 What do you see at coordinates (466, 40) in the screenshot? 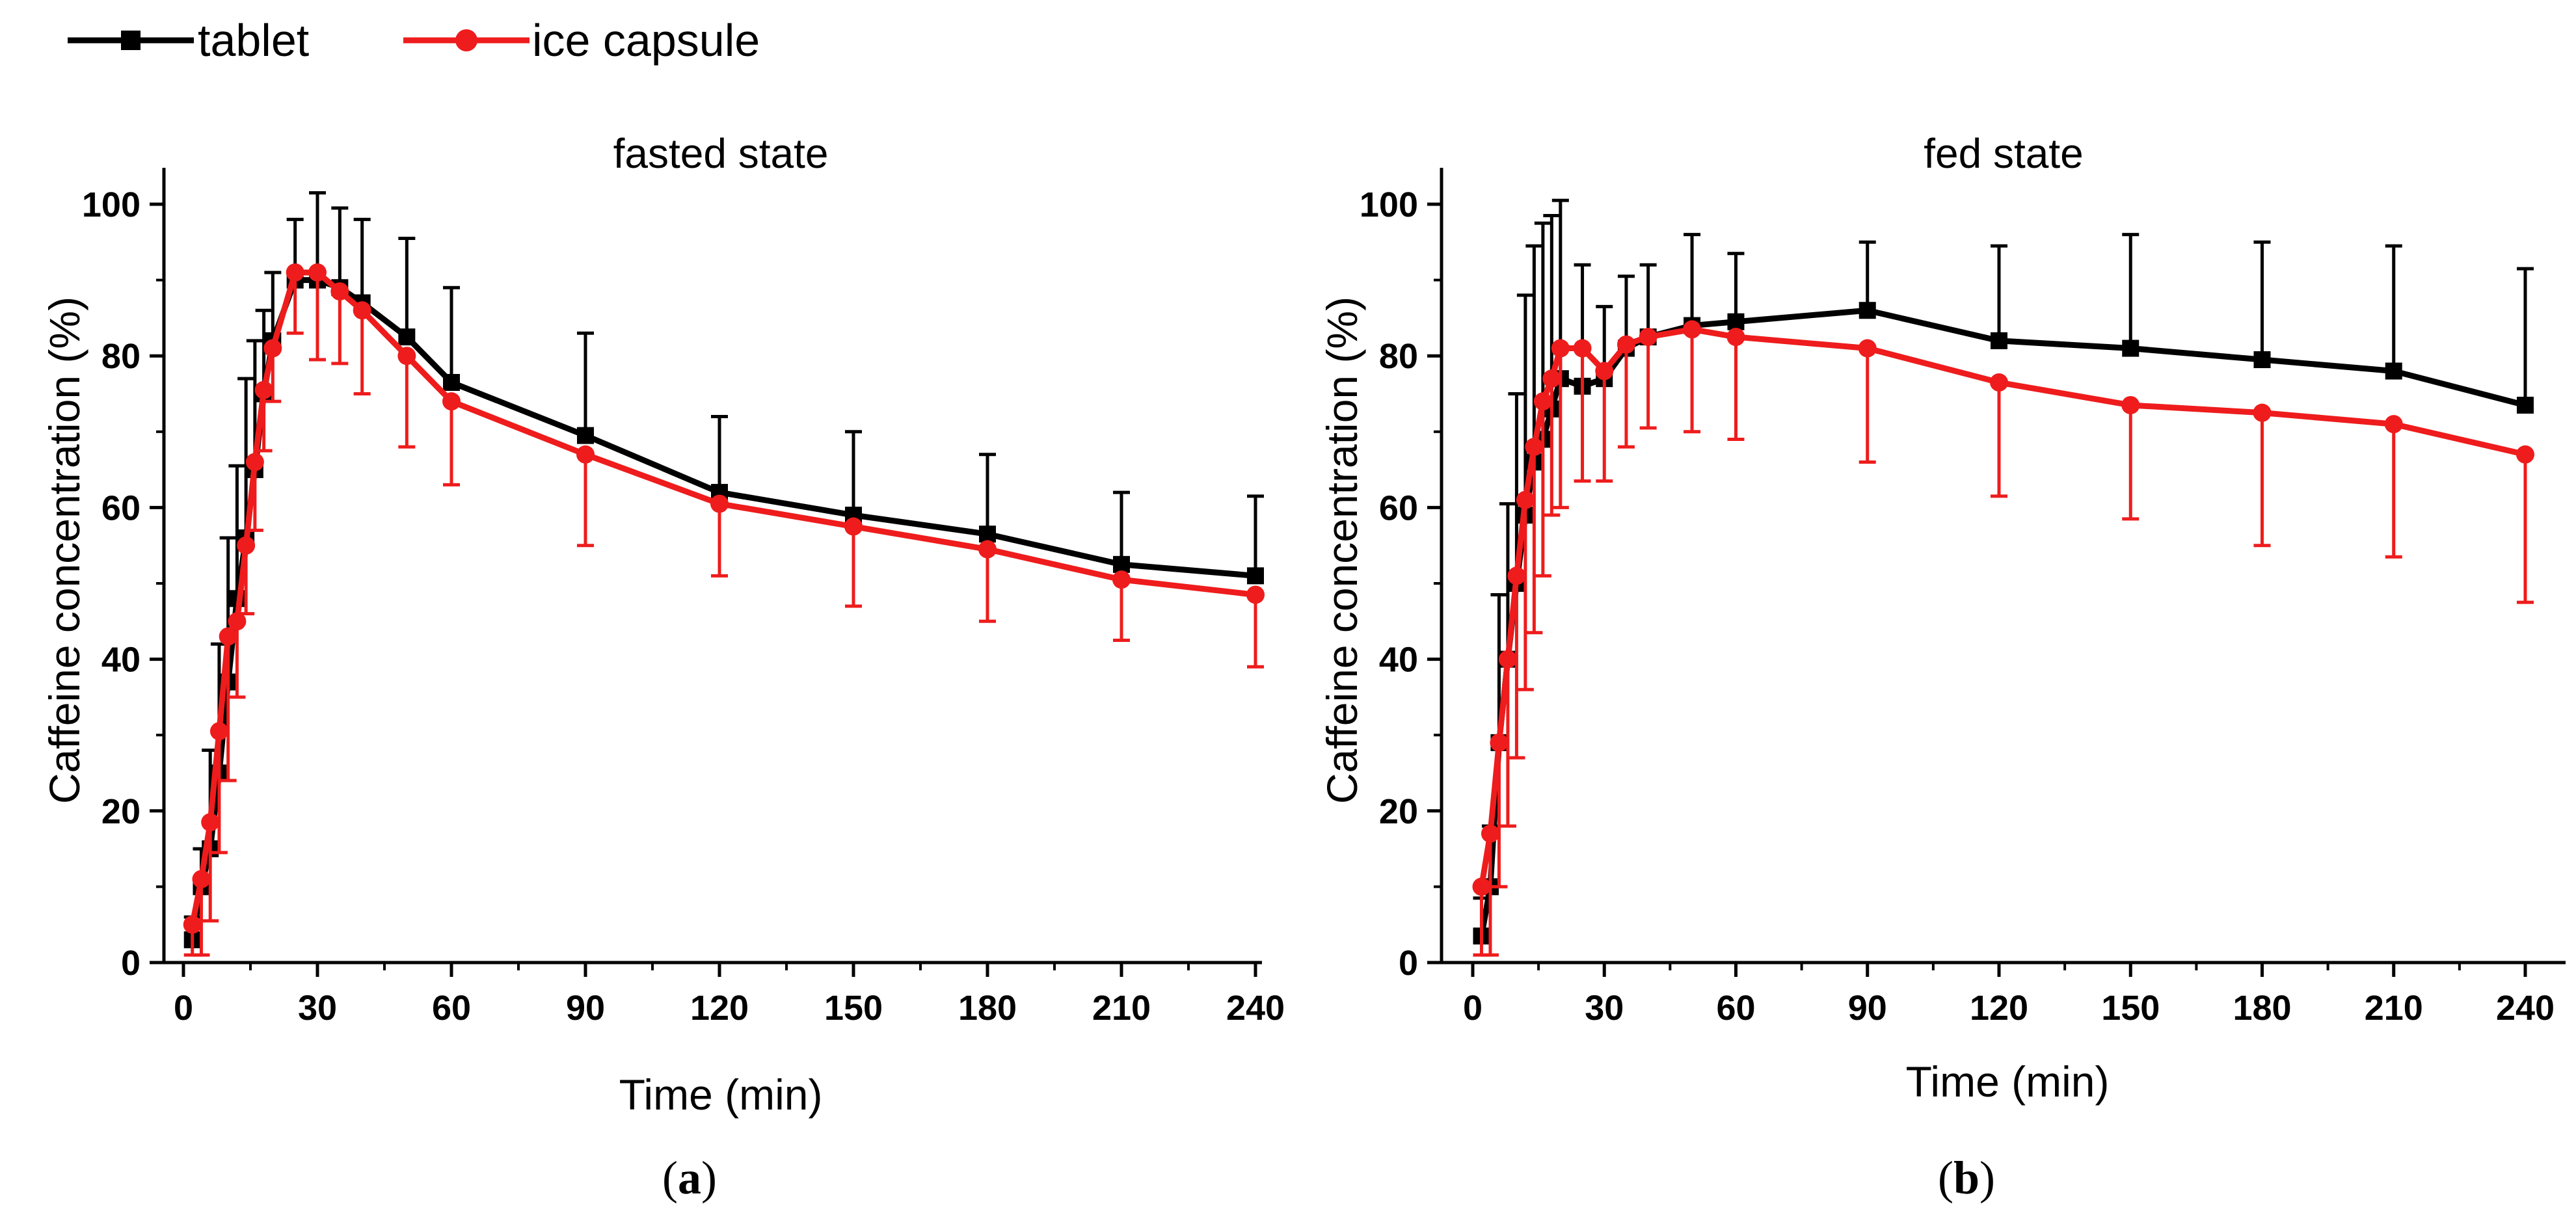
I see `legend-marker-ice-capsule` at bounding box center [466, 40].